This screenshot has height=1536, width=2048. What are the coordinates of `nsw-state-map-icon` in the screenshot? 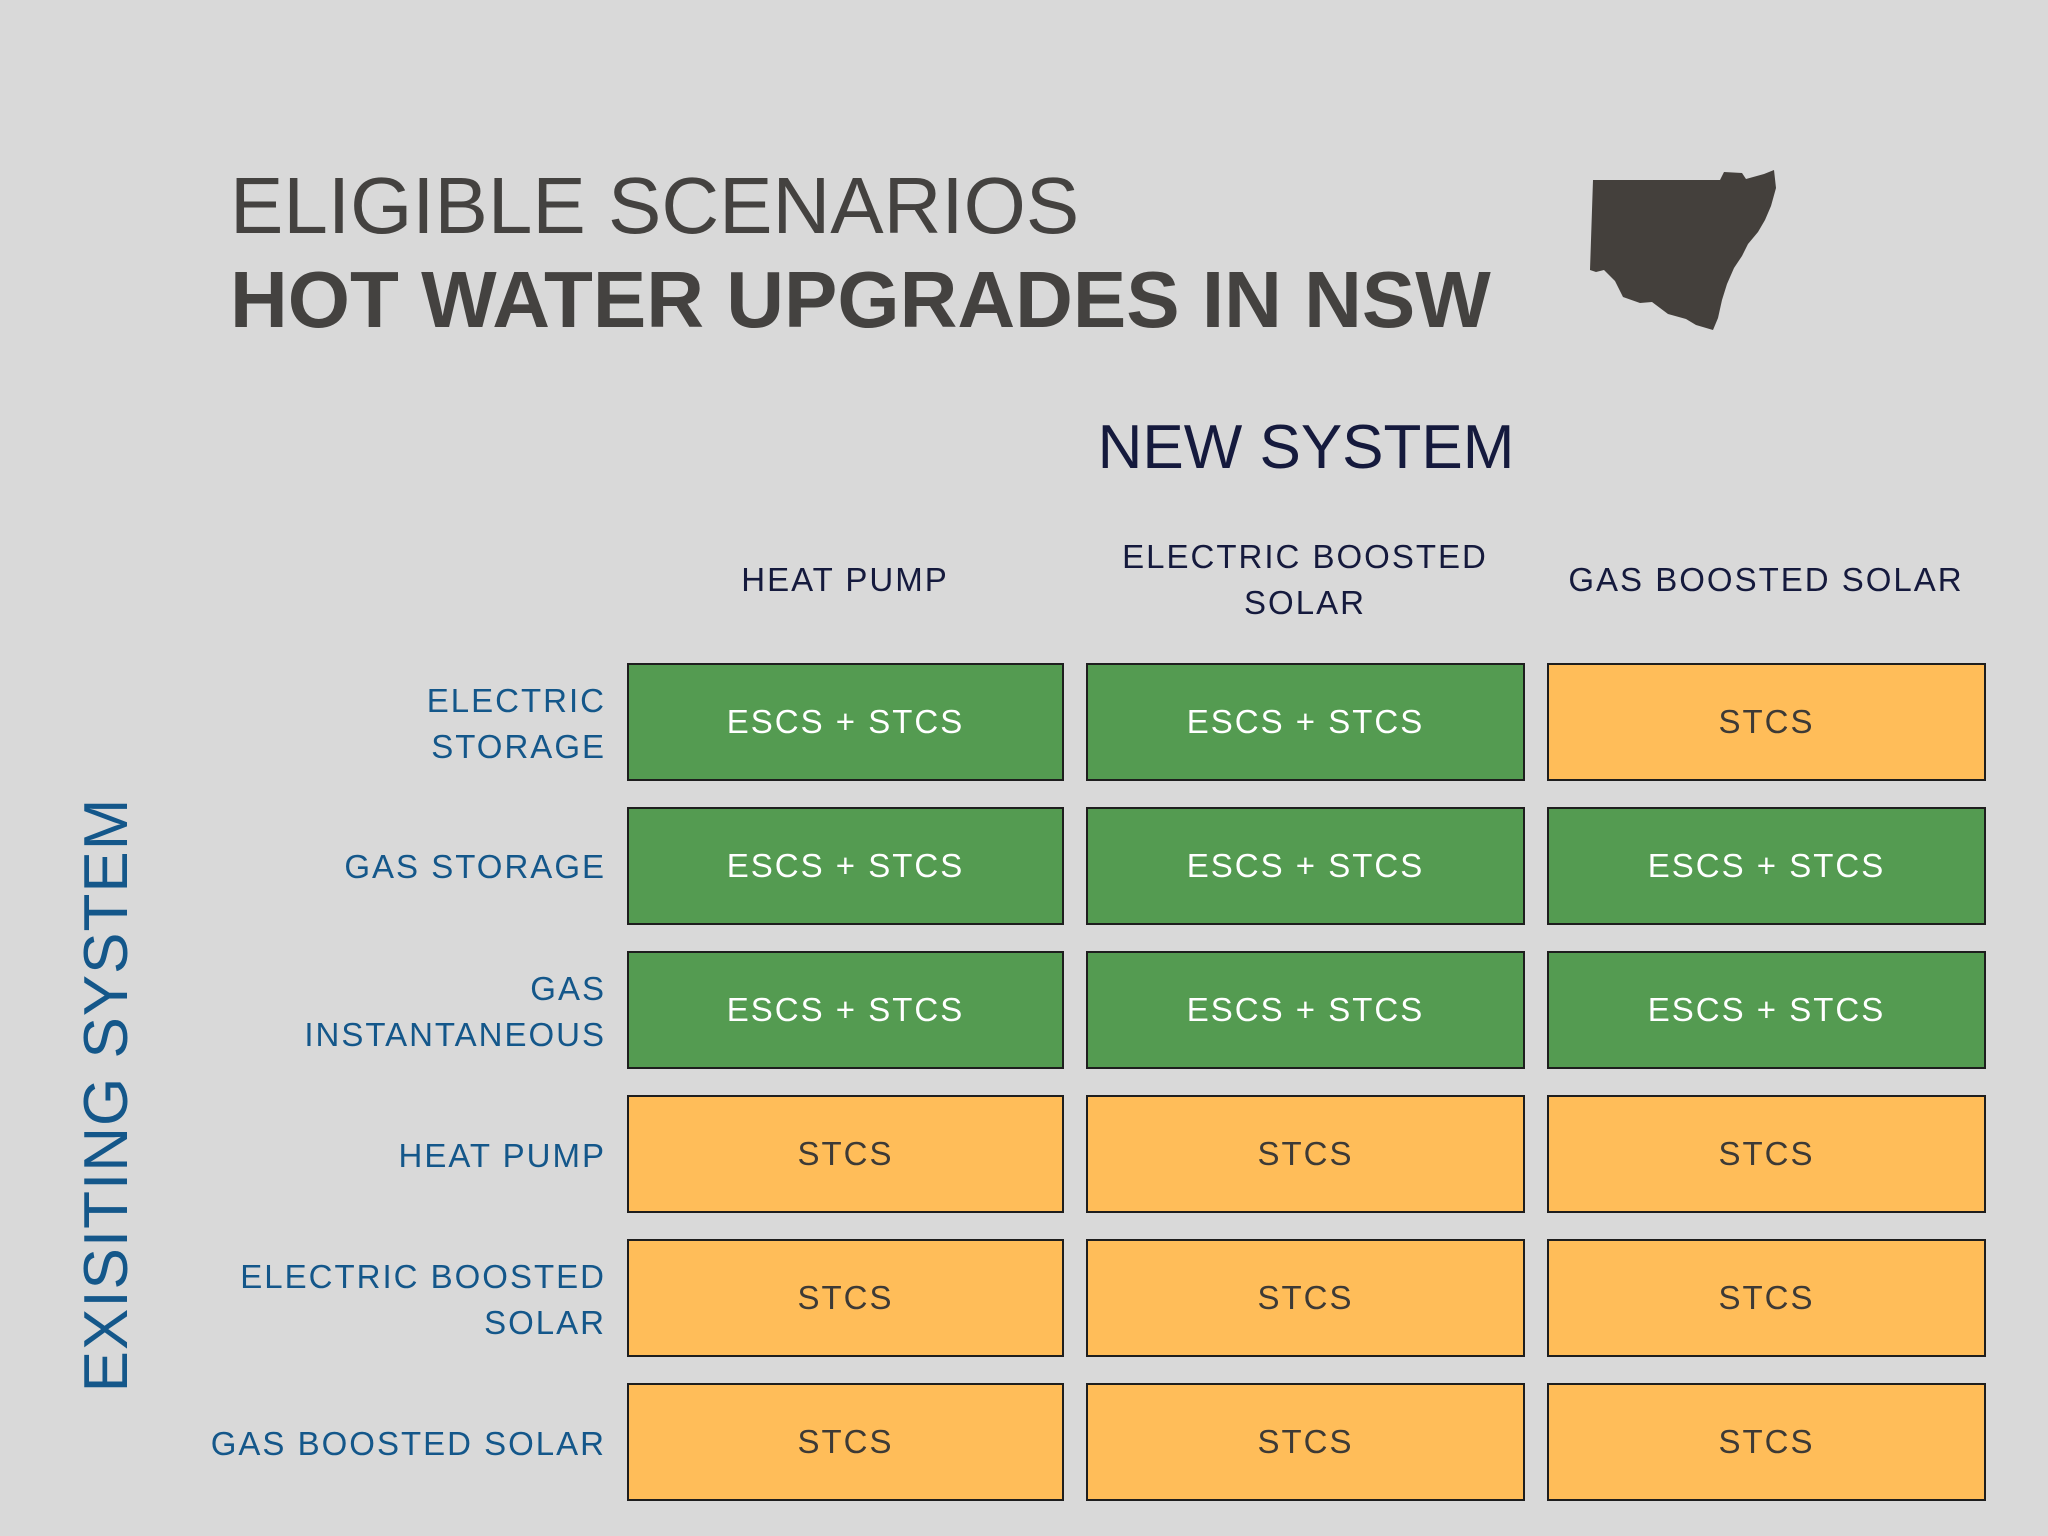 It's located at (1683, 250).